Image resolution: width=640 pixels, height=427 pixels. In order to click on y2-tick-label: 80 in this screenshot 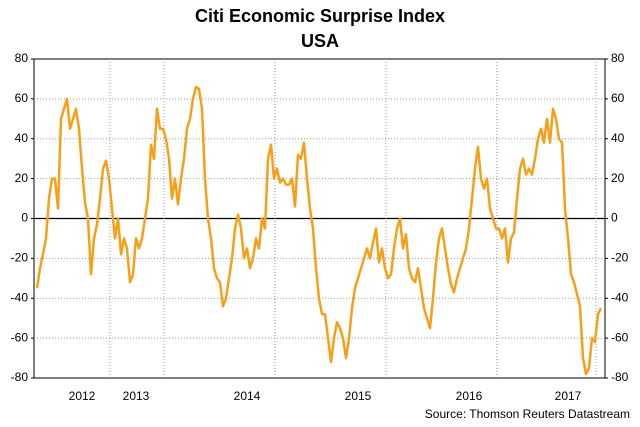, I will do `click(618, 58)`.